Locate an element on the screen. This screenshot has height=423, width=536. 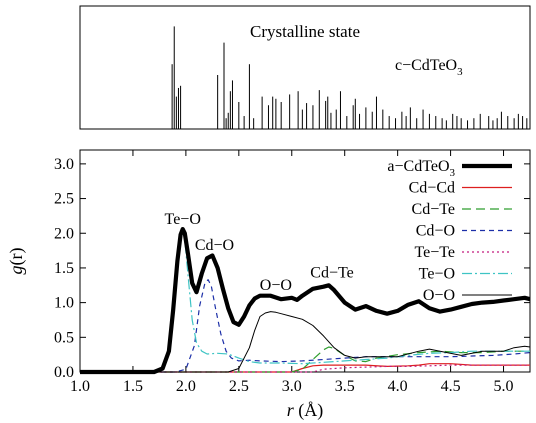
series-cd-te is located at coordinates (305, 359).